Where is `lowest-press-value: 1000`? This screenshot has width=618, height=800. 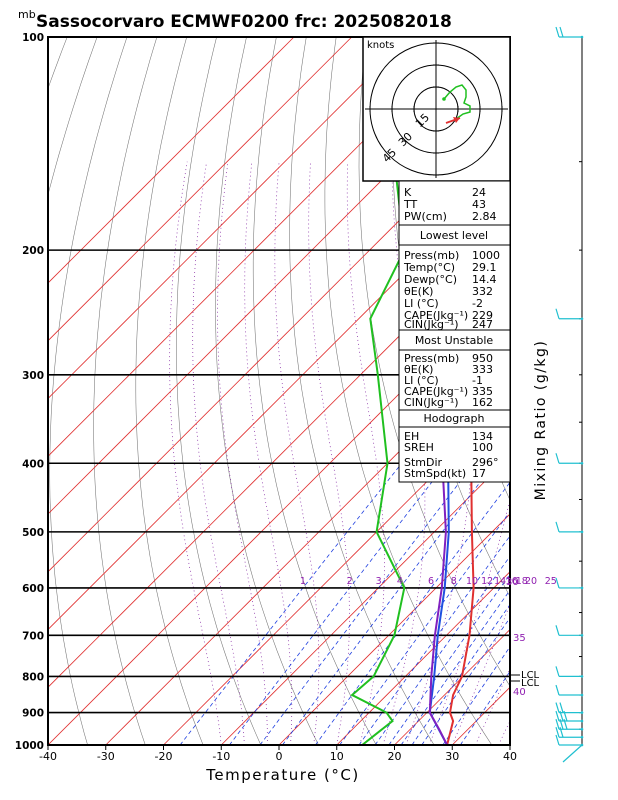
lowest-press-value: 1000 is located at coordinates (486, 255).